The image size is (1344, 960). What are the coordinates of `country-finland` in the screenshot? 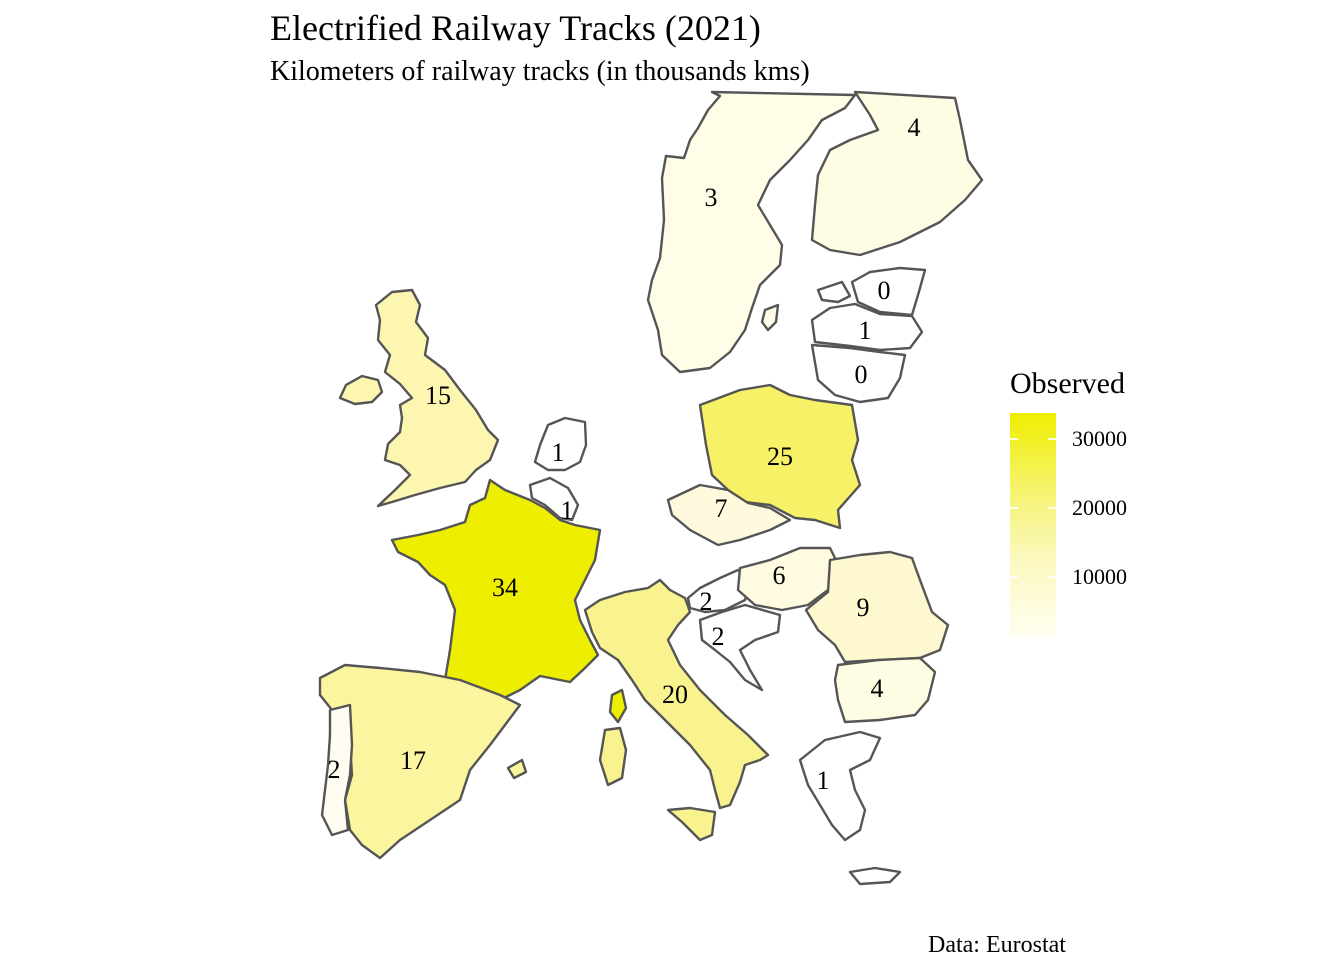 It's located at (897, 173).